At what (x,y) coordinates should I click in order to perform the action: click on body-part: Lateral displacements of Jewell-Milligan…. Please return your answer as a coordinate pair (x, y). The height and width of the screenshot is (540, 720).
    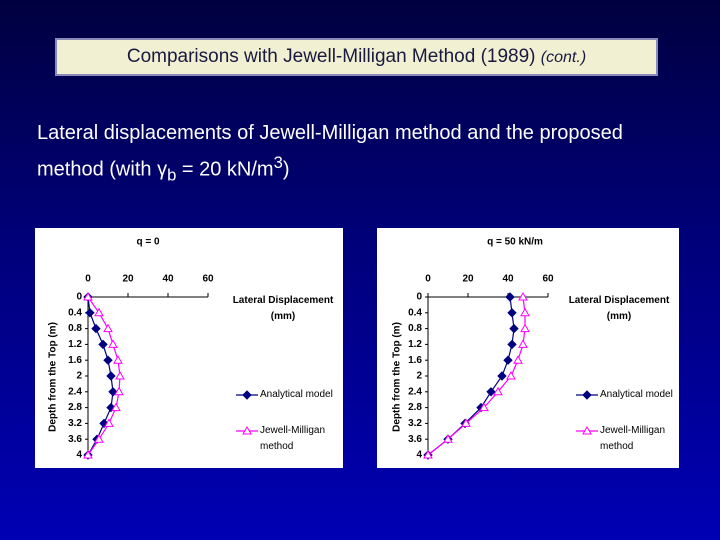
    Looking at the image, I should click on (330, 151).